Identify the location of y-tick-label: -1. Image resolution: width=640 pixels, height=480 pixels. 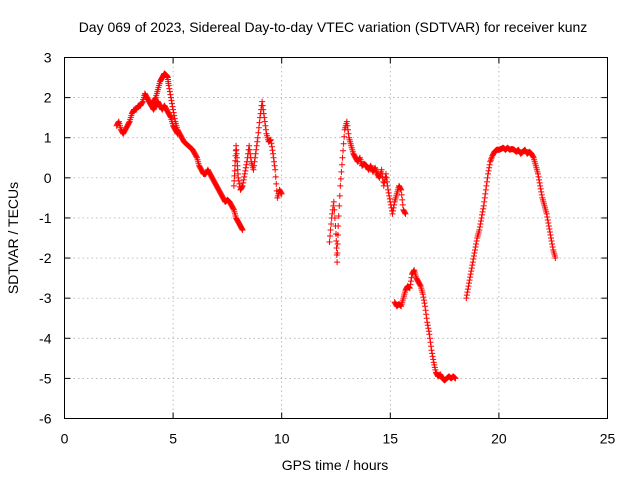
(45, 218).